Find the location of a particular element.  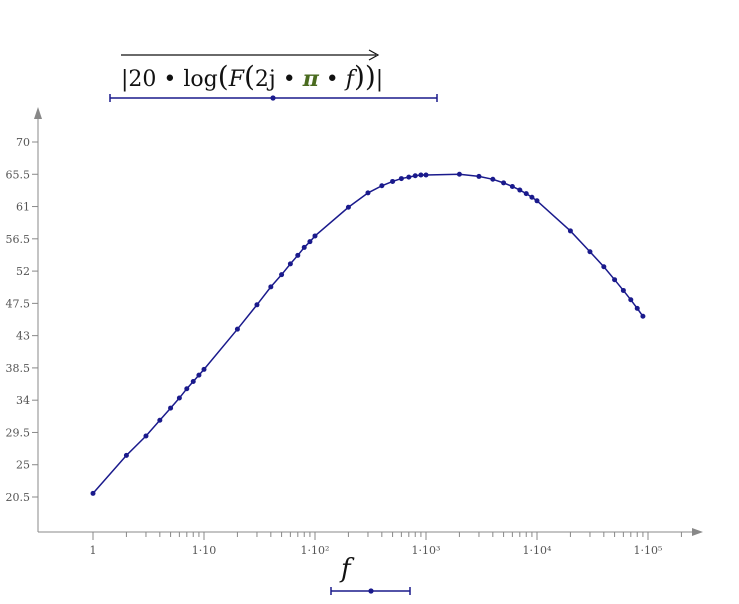

y-tick-label: 29.5 is located at coordinates (18, 432).